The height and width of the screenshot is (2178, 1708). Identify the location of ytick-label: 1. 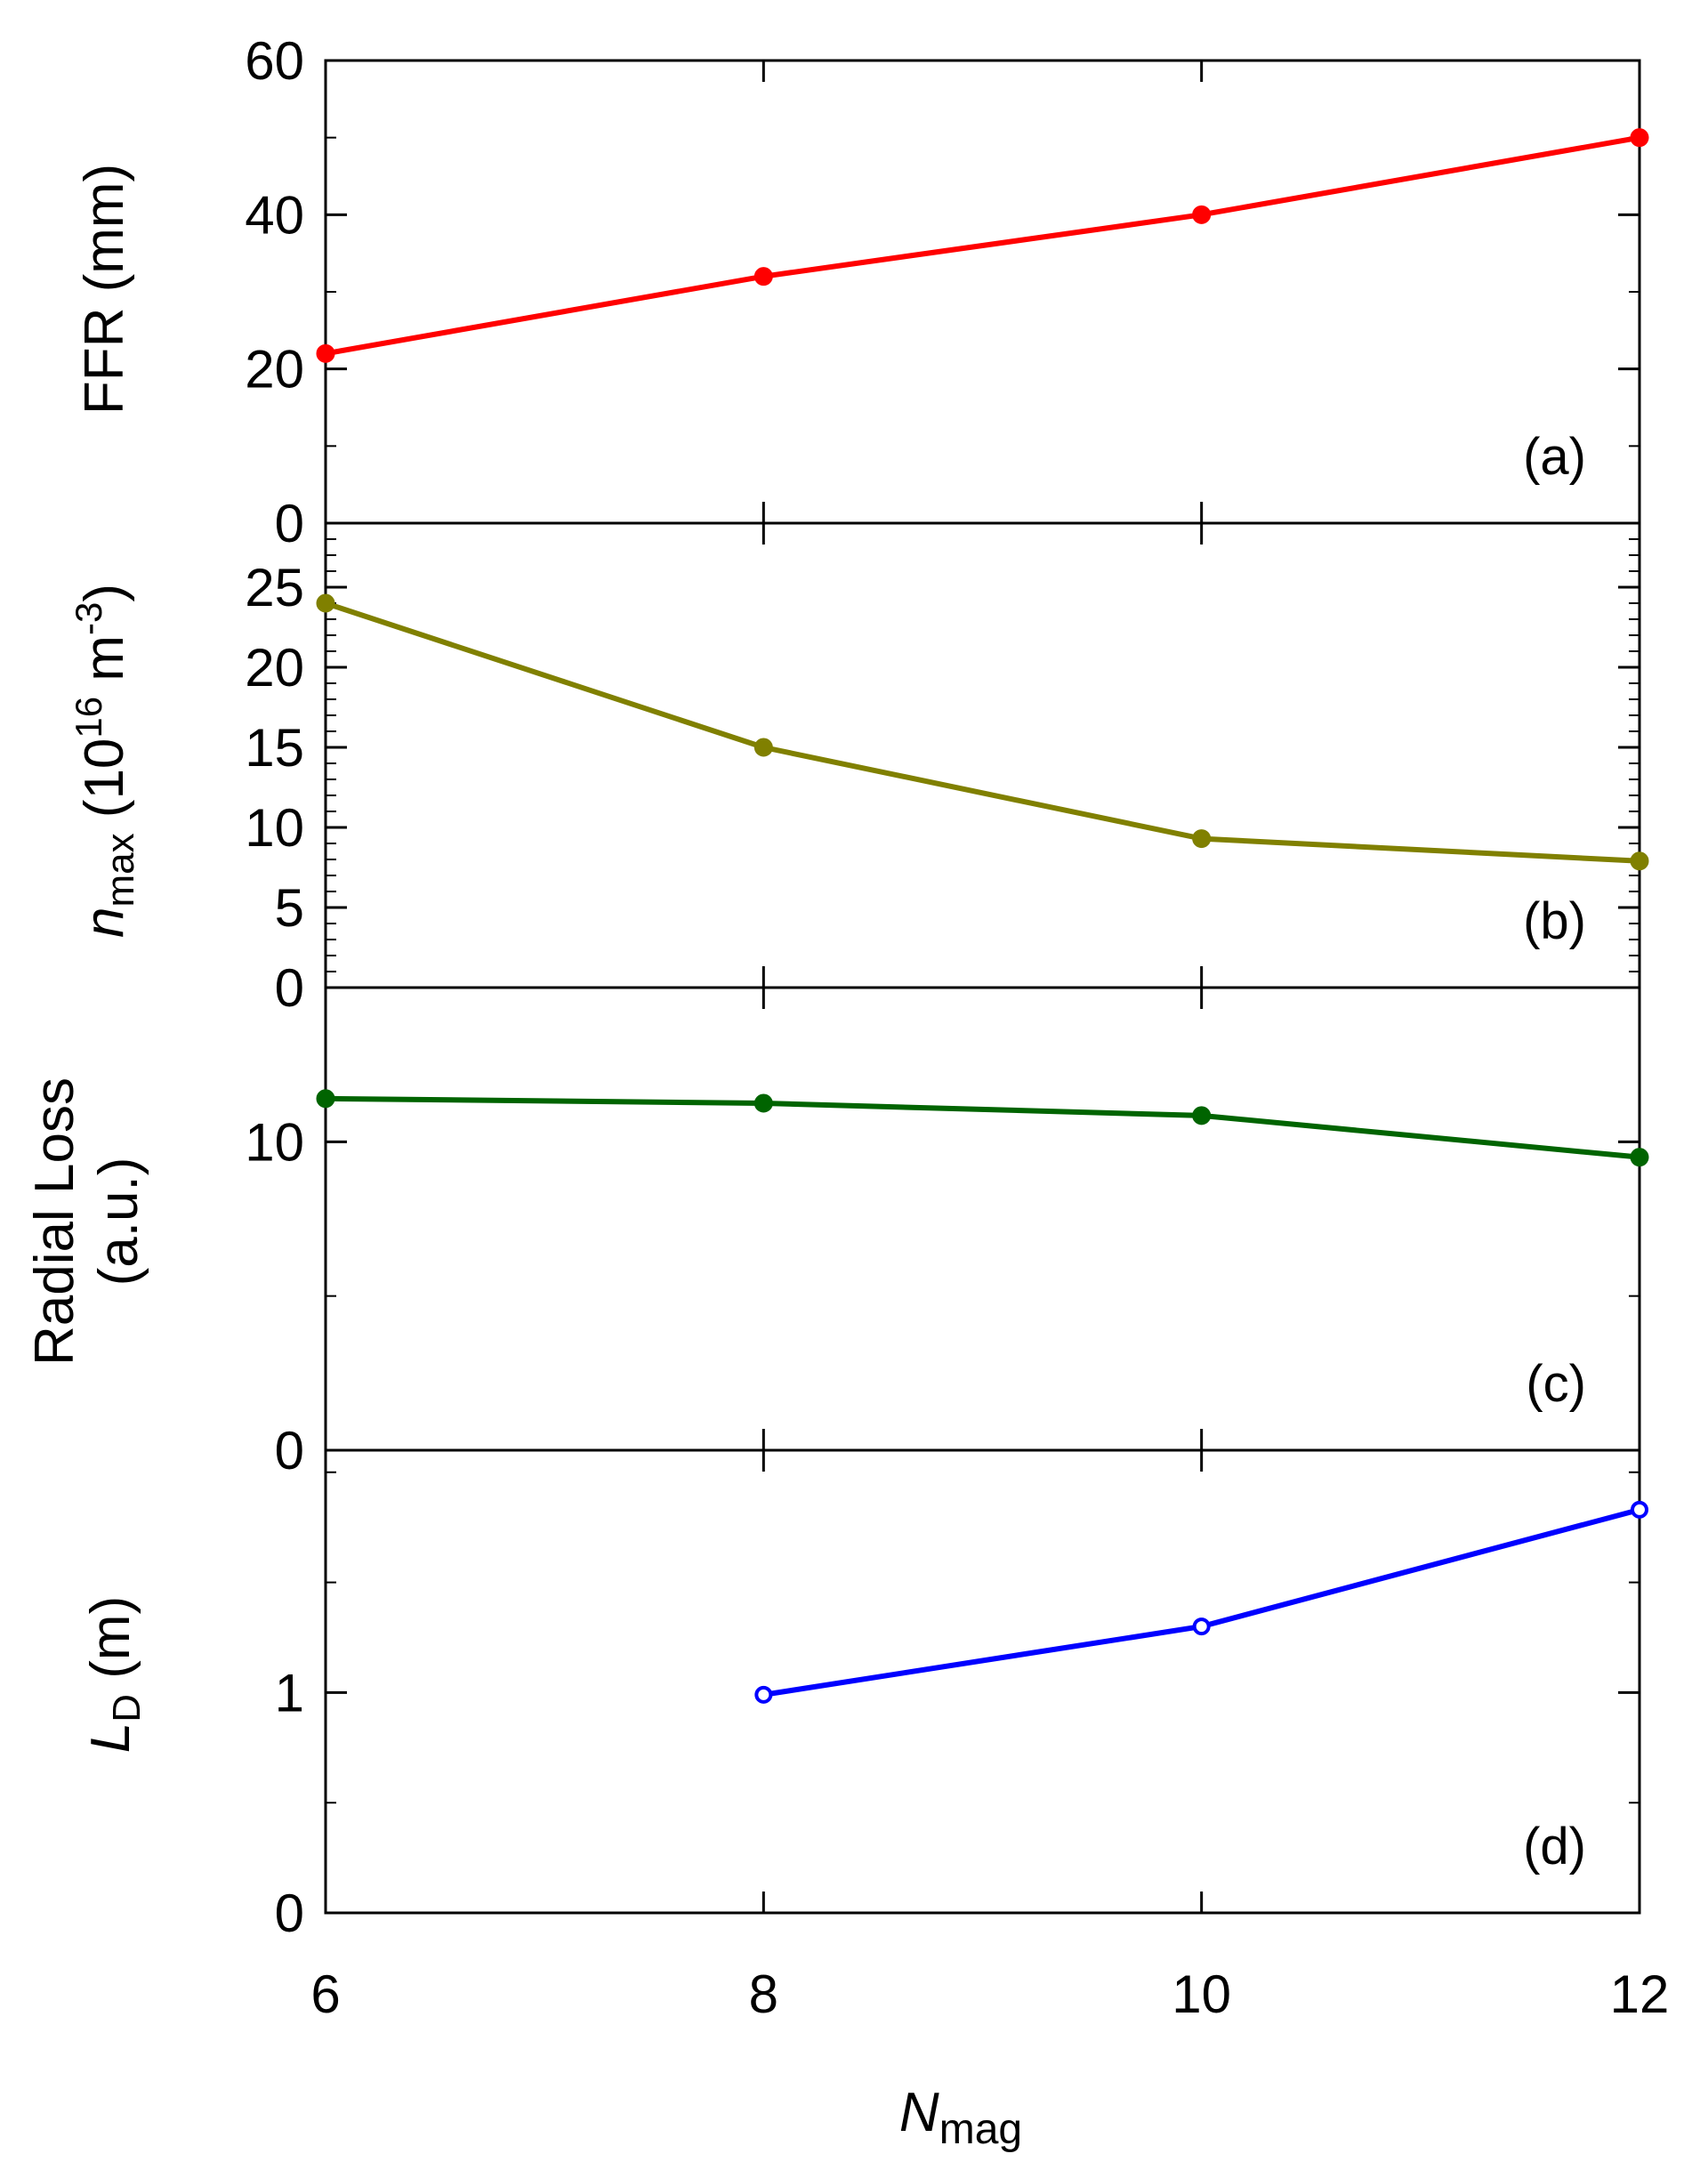
(289, 1692).